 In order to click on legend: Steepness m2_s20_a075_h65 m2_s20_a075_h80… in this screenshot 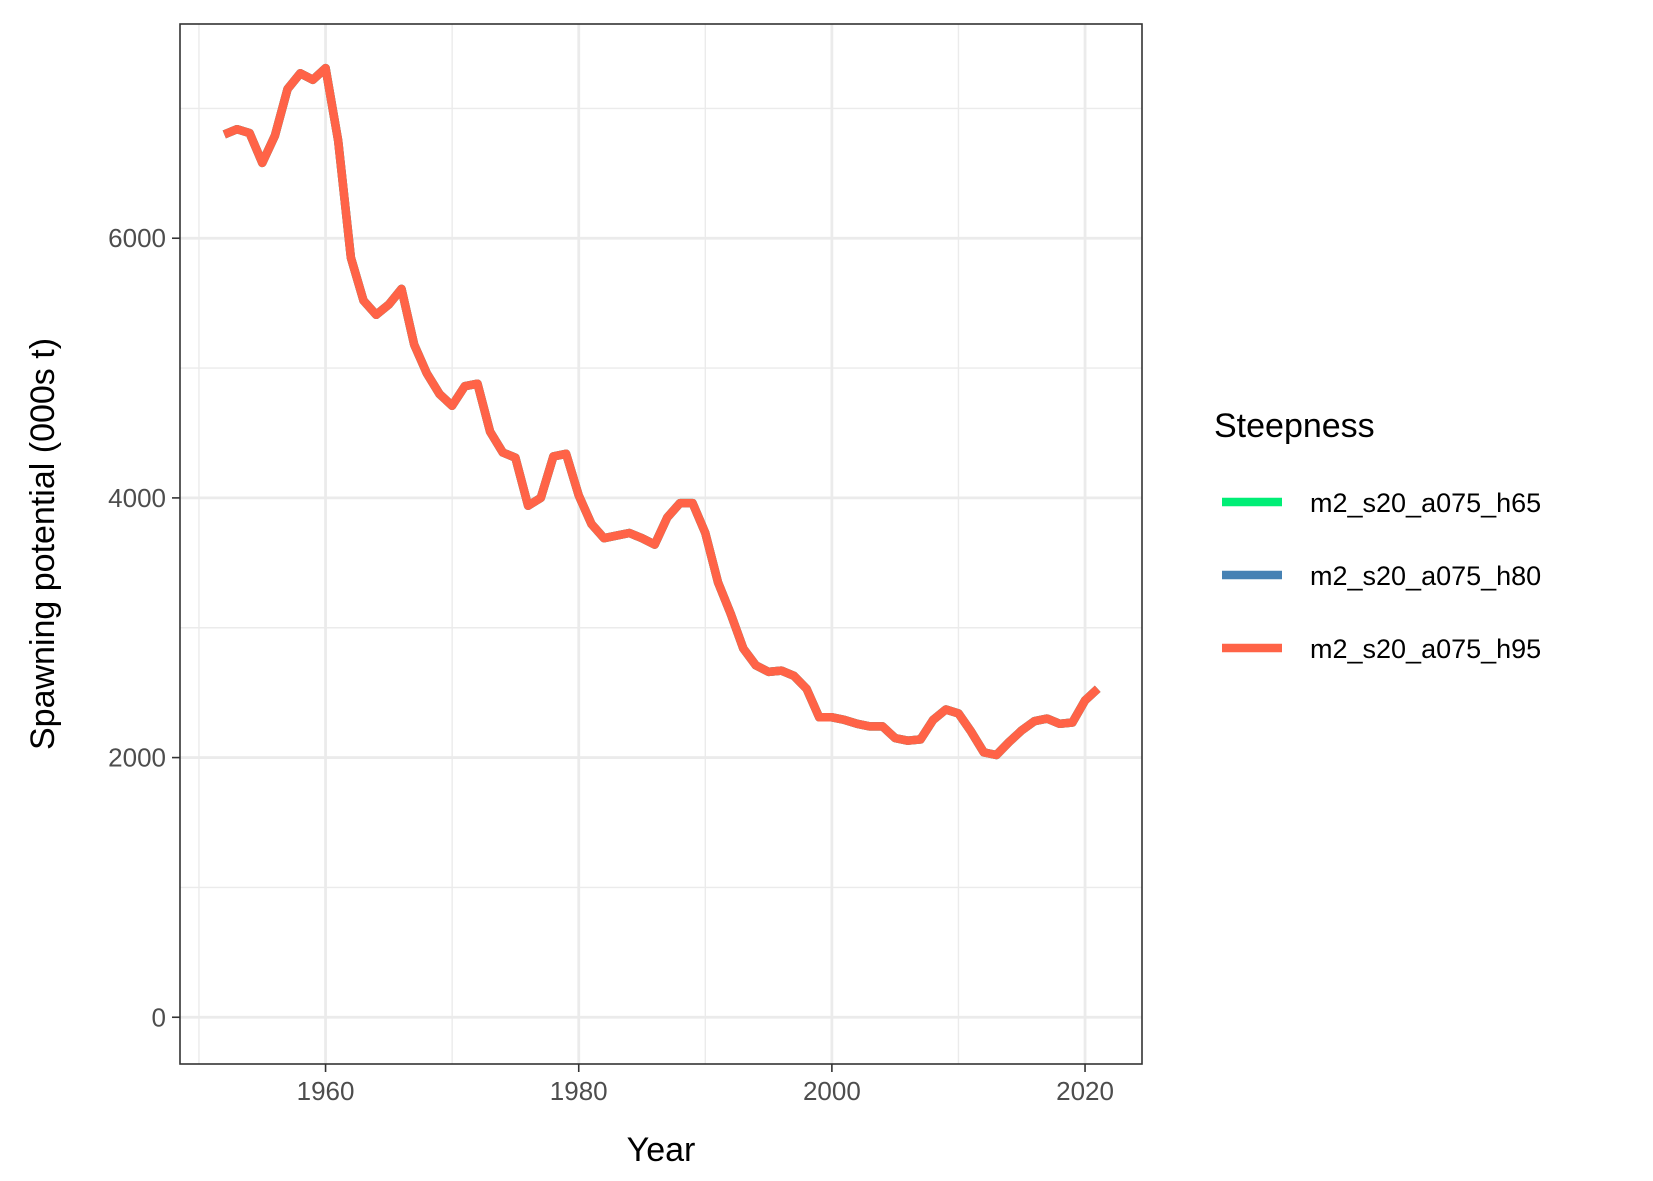, I will do `click(1377, 535)`.